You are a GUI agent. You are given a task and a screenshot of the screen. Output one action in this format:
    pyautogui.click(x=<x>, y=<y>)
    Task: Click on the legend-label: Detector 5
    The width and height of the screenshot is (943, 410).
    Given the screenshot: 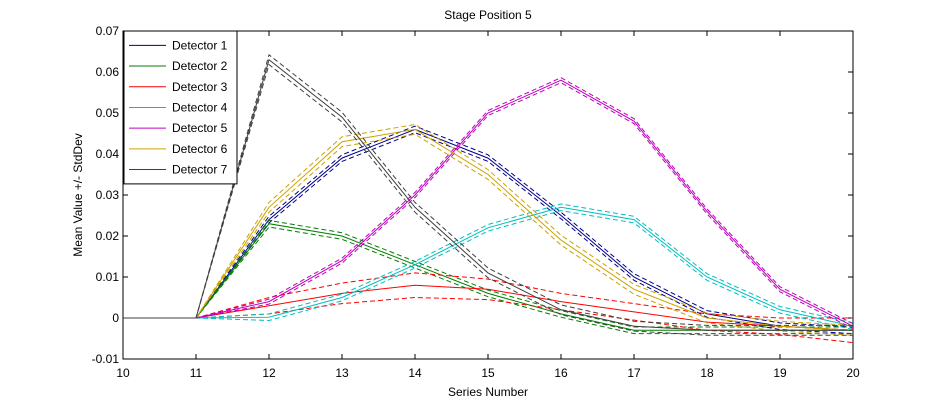 What is the action you would take?
    pyautogui.click(x=200, y=128)
    